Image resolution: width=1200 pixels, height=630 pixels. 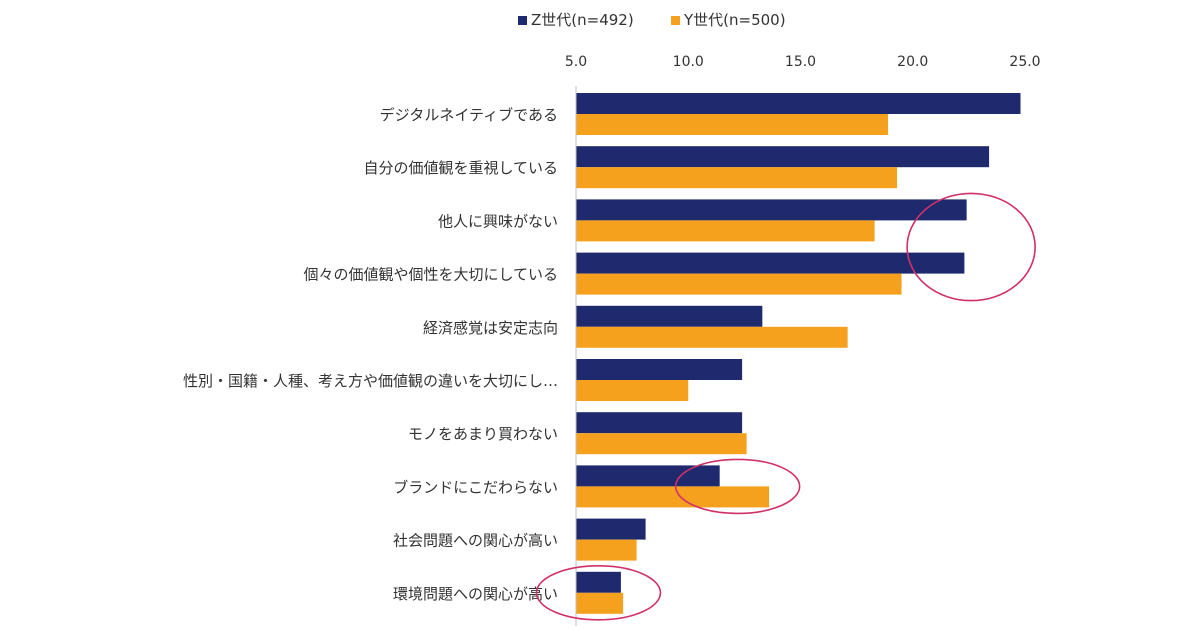 What do you see at coordinates (498, 221) in the screenshot?
I see `category-label: 他人に興味がない` at bounding box center [498, 221].